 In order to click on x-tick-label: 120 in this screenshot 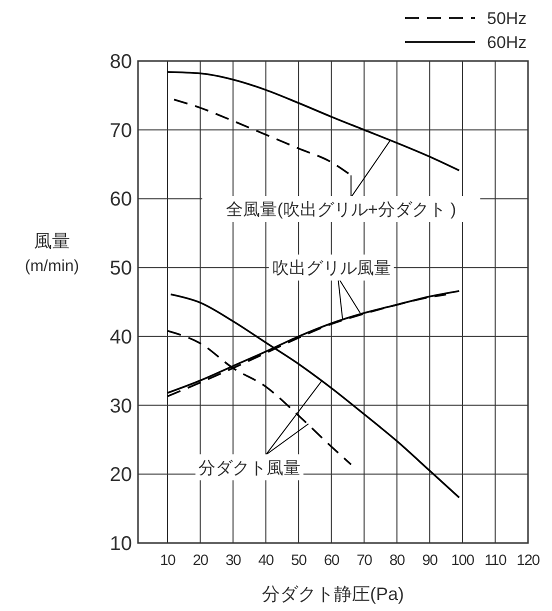, I will do `click(528, 560)`.